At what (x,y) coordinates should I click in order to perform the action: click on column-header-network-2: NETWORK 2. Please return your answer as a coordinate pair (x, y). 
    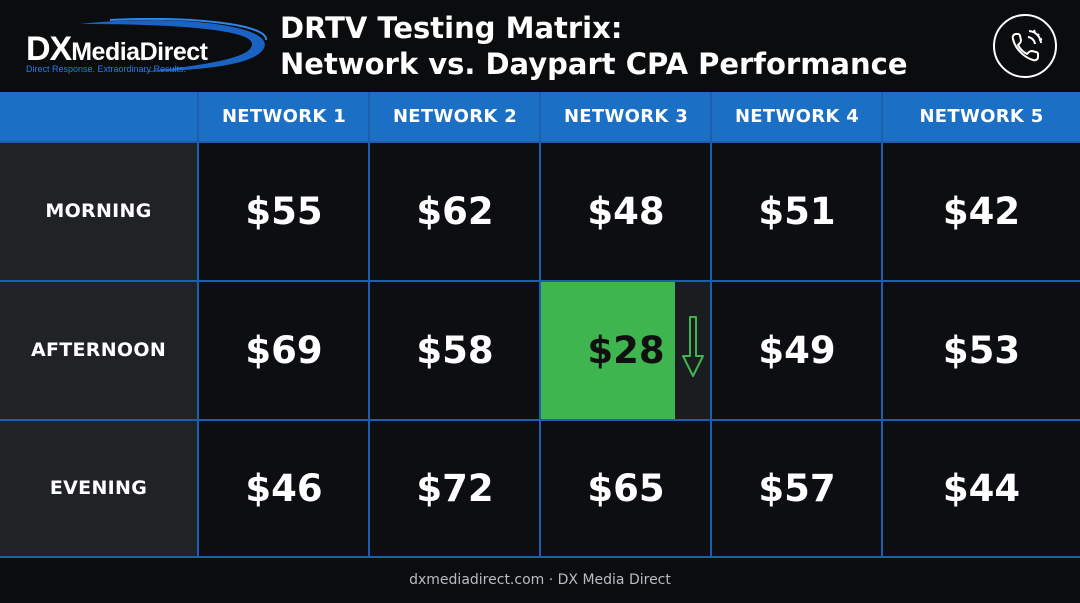
    Looking at the image, I should click on (455, 116).